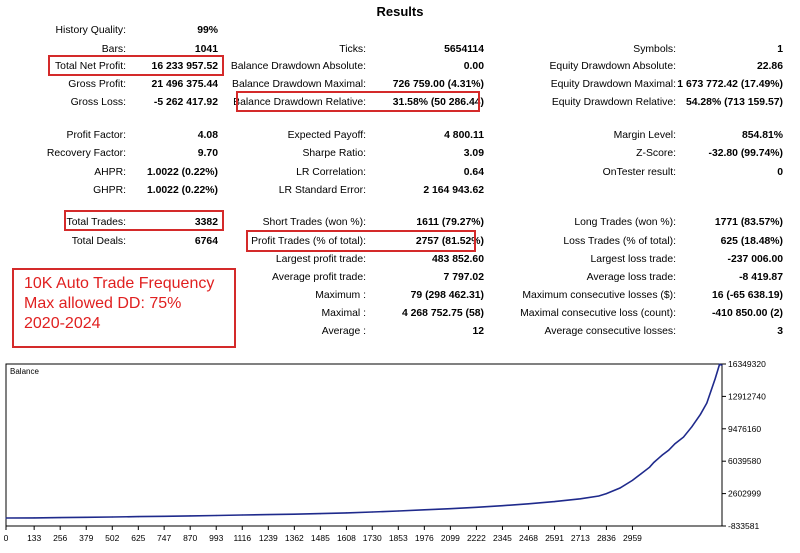 This screenshot has width=800, height=553. I want to click on col2-value-6: 0.64, so click(473, 172).